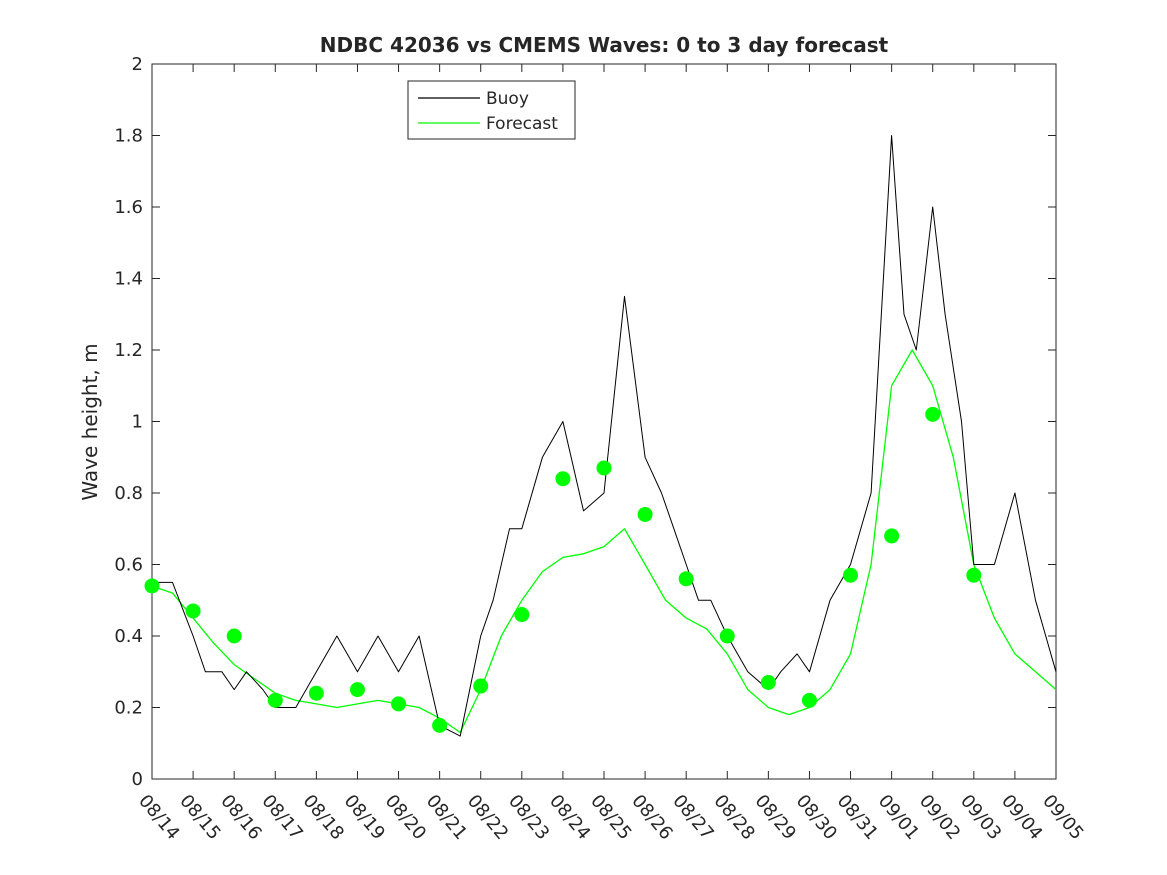 This screenshot has width=1167, height=875. What do you see at coordinates (128, 636) in the screenshot?
I see `y-tick-label: 0.4` at bounding box center [128, 636].